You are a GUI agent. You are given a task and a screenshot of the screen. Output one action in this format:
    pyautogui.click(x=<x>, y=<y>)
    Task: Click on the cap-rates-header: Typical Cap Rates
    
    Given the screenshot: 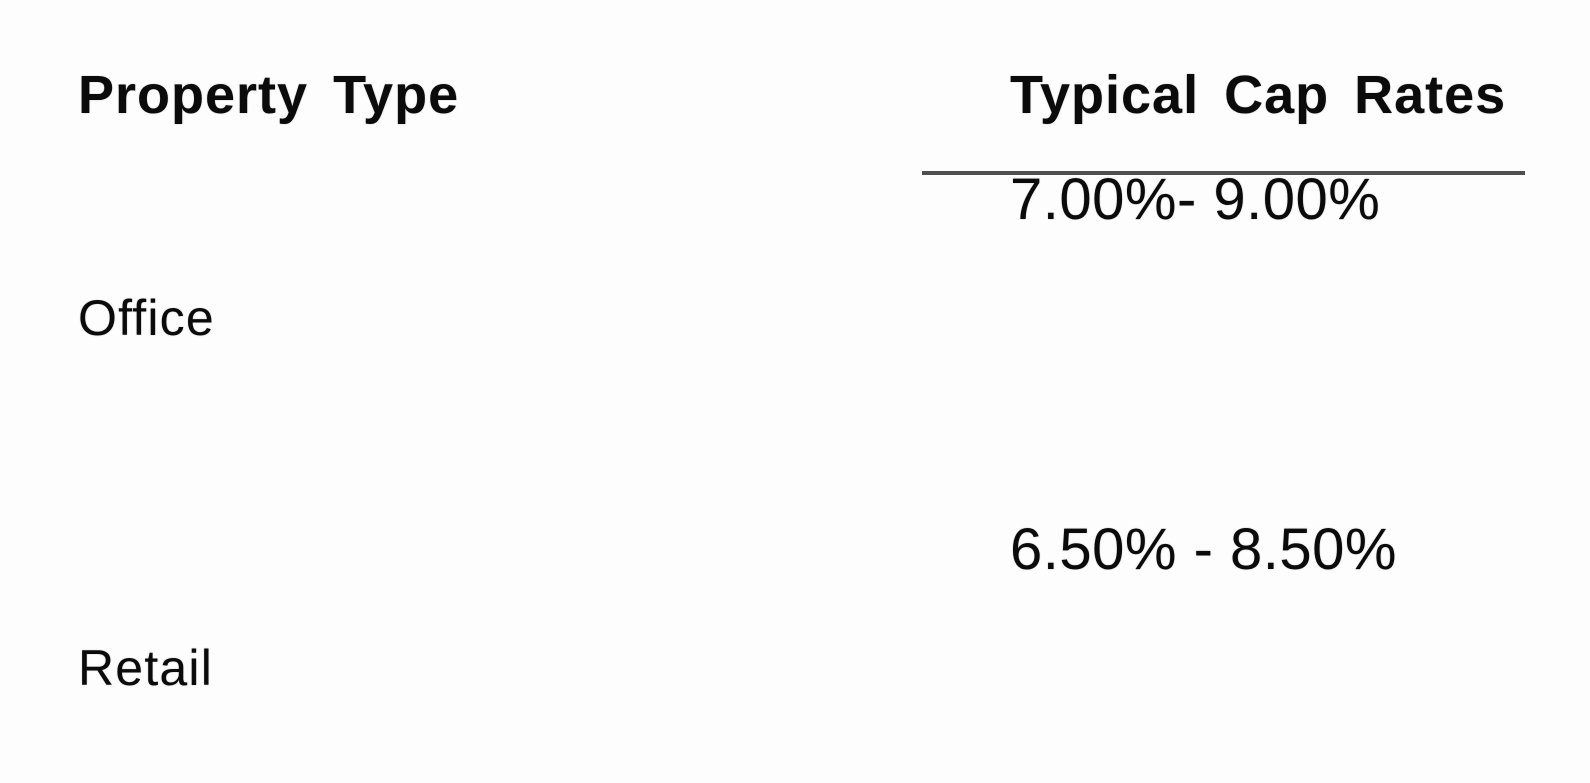 What is the action you would take?
    pyautogui.click(x=1258, y=95)
    